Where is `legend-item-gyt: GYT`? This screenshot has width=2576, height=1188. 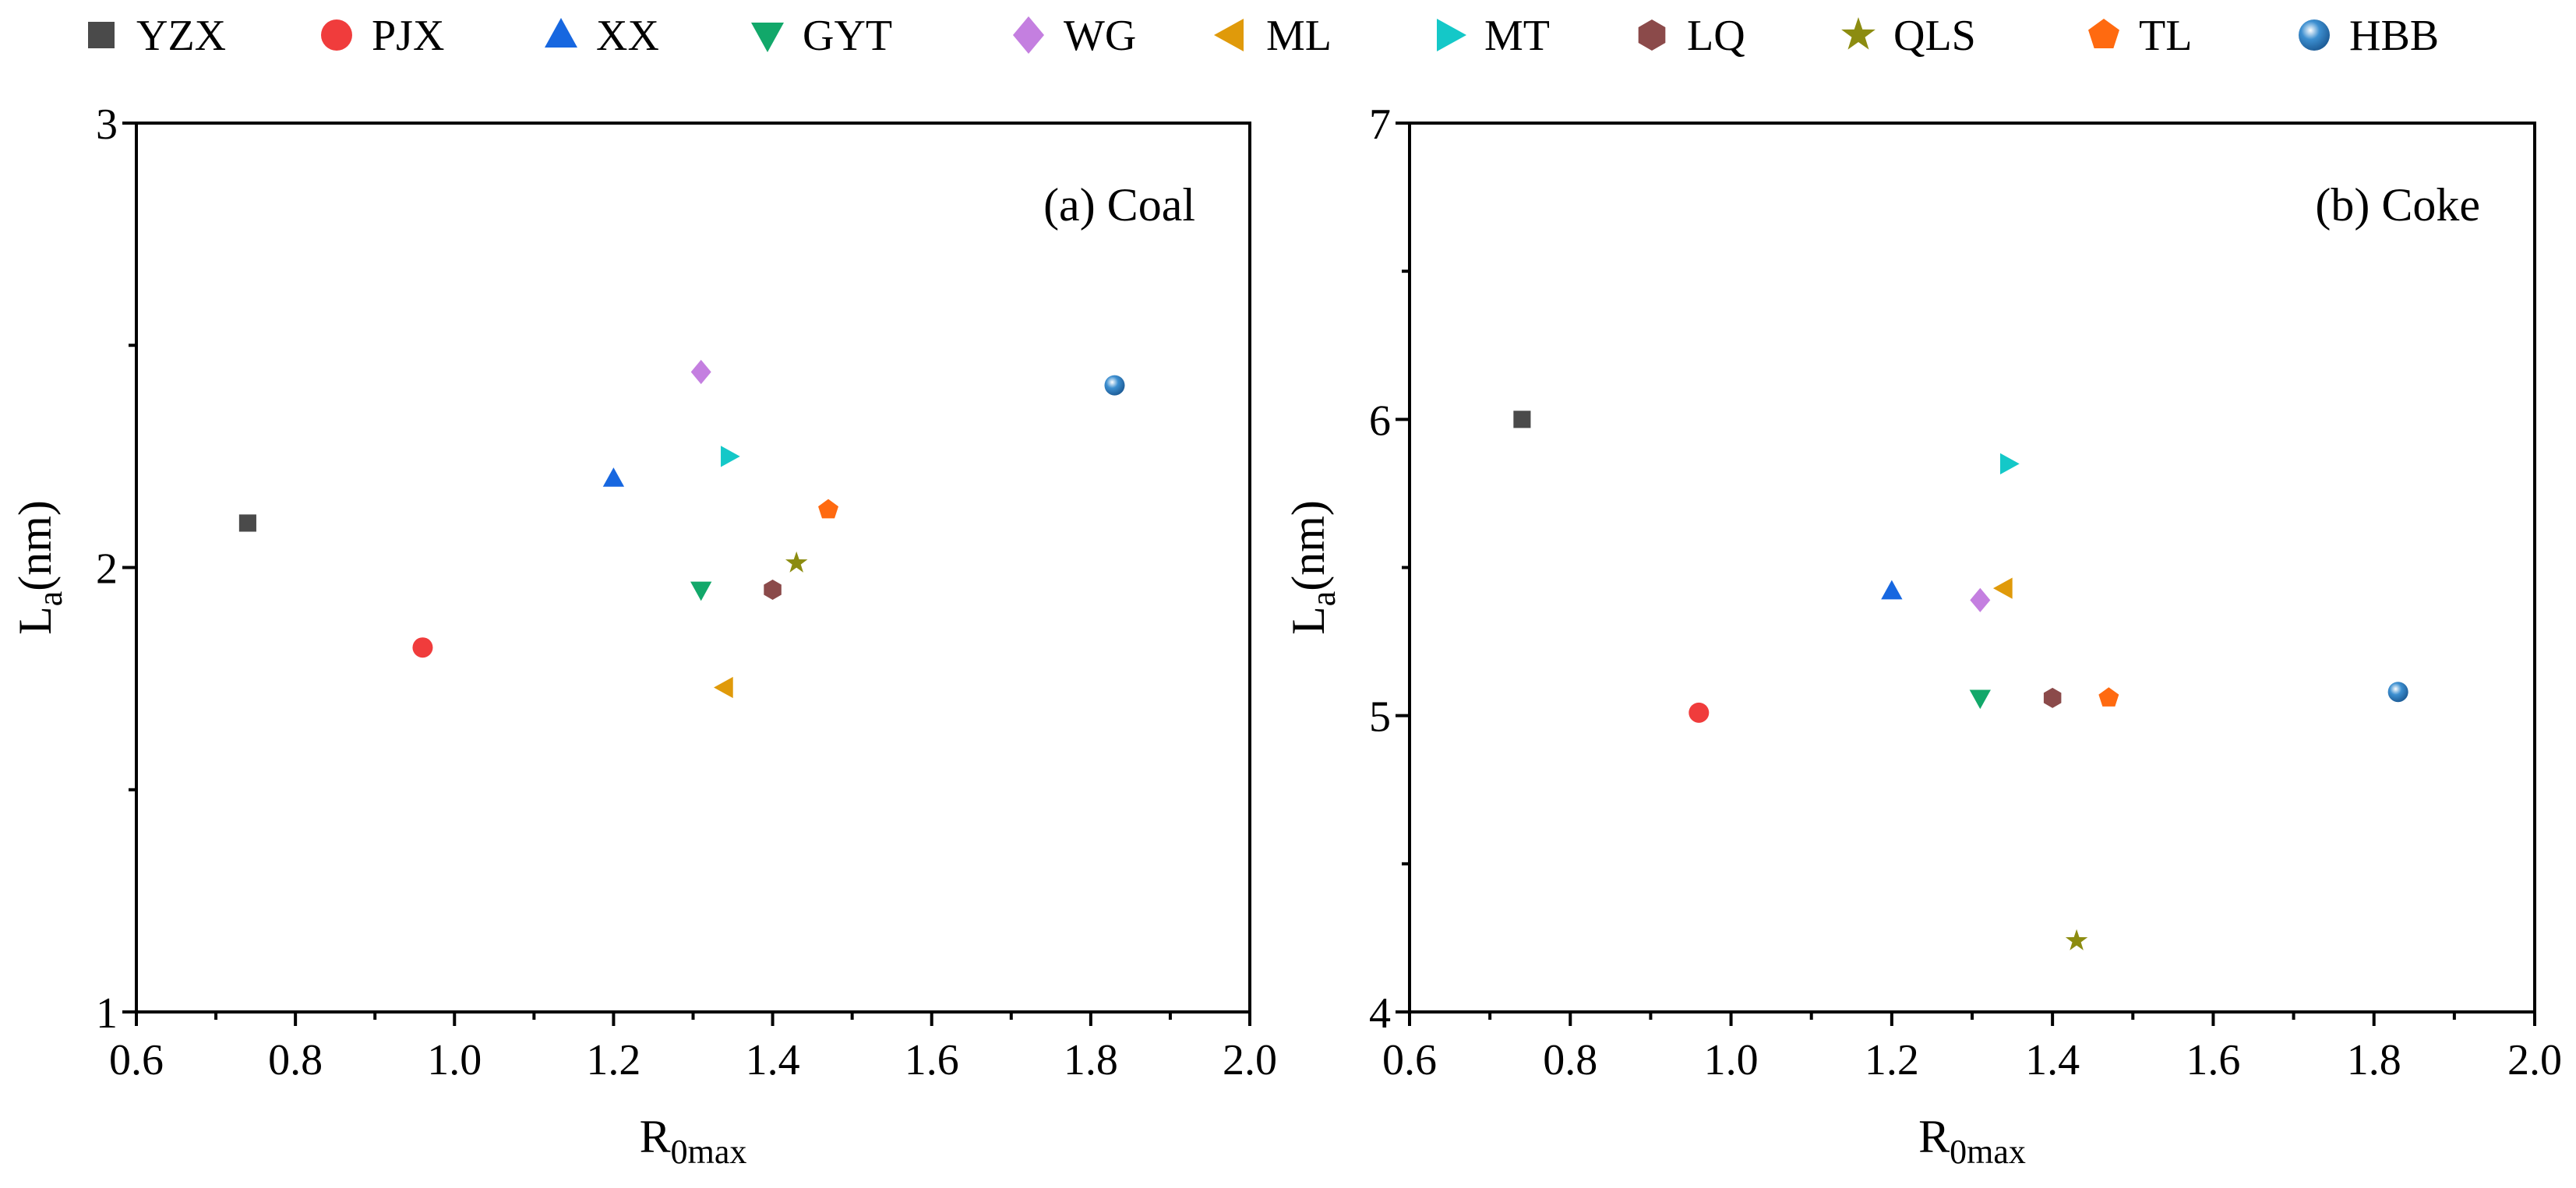 legend-item-gyt: GYT is located at coordinates (821, 36).